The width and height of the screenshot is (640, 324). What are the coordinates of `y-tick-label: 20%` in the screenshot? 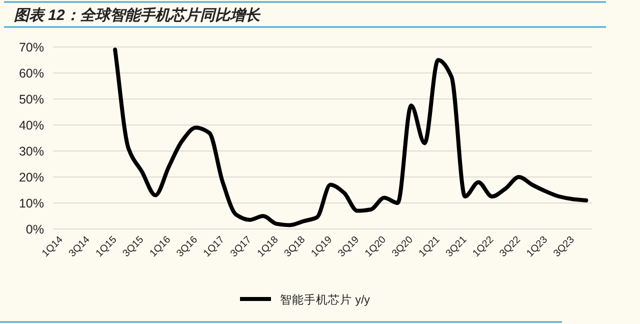 It's located at (31, 177).